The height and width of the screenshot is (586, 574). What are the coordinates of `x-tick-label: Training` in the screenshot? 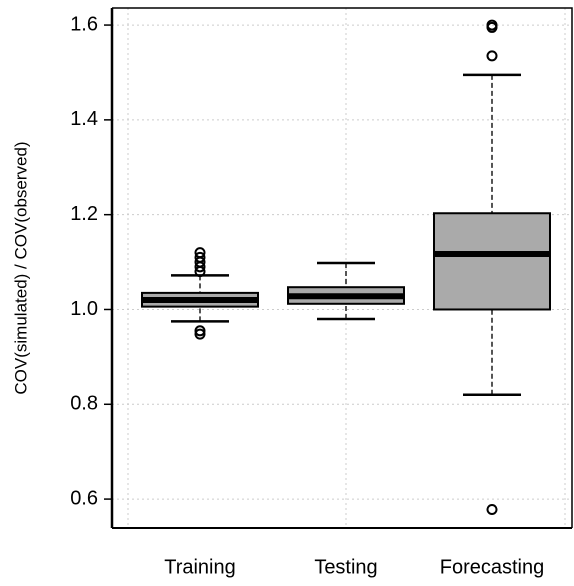 It's located at (200, 567).